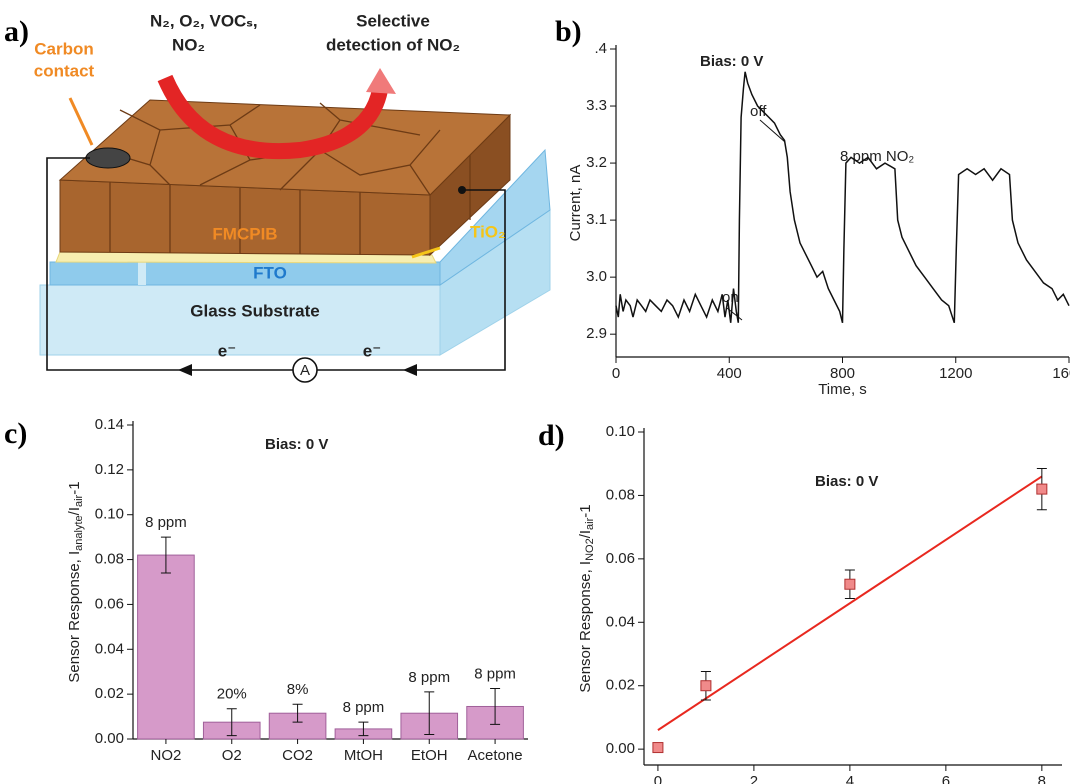  I want to click on grain-boundaries, so click(285, 178).